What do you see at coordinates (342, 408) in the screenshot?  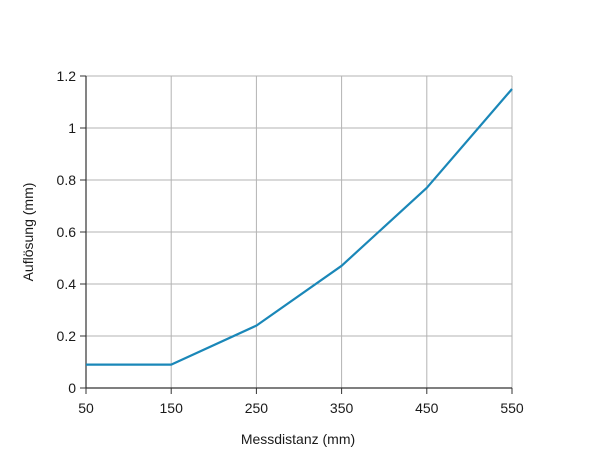 I see `x-tick-label: 350` at bounding box center [342, 408].